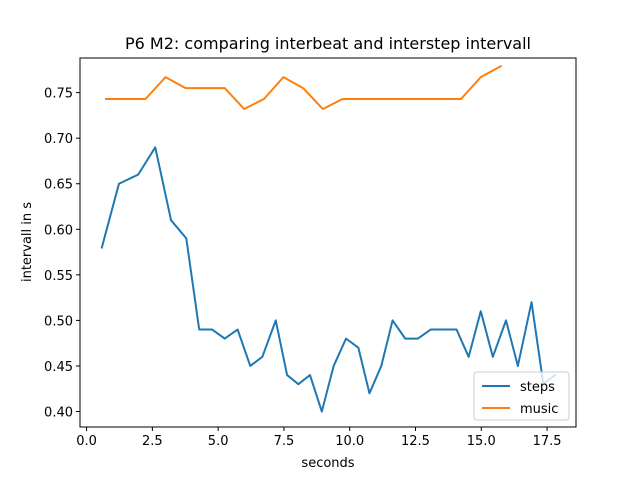 The height and width of the screenshot is (480, 640). What do you see at coordinates (58, 321) in the screenshot?
I see `y-tick-label: 0.50` at bounding box center [58, 321].